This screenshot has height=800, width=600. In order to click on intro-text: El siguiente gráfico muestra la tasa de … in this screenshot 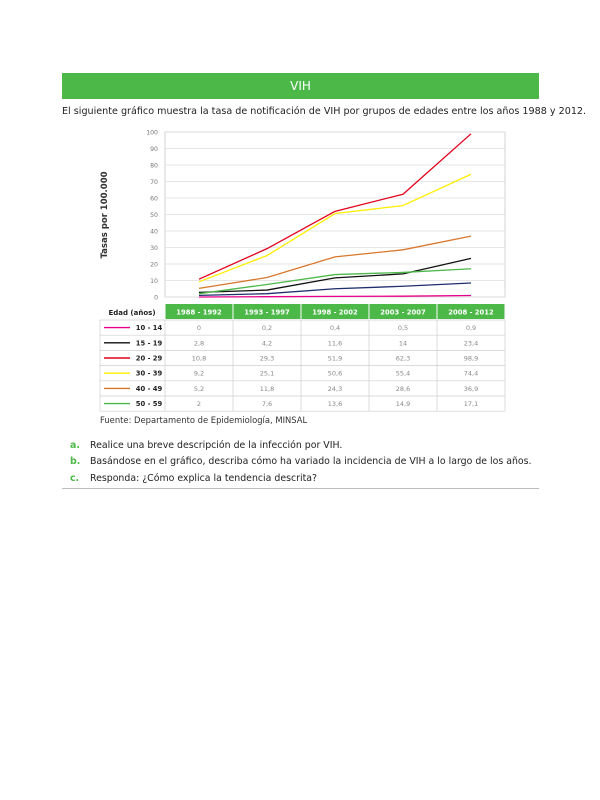, I will do `click(324, 111)`.